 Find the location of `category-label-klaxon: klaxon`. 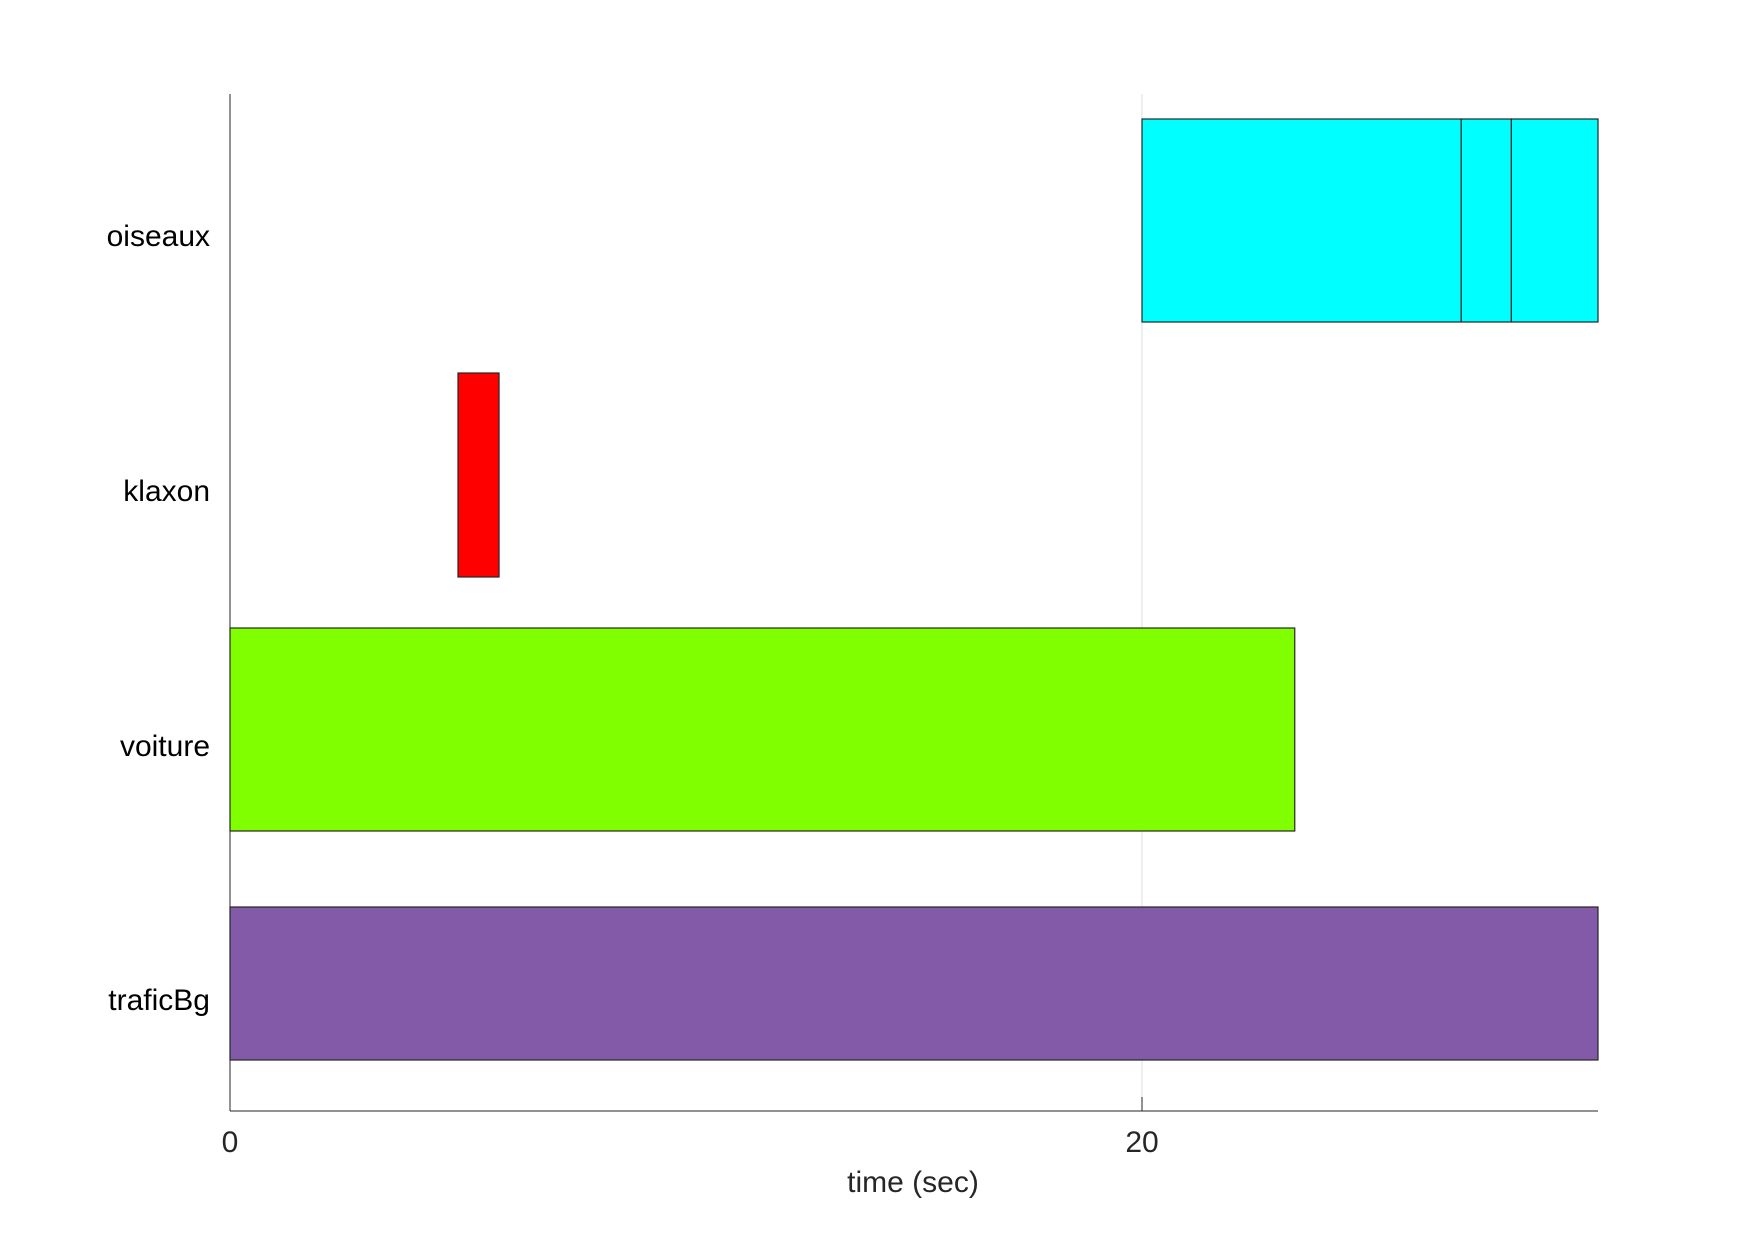

category-label-klaxon: klaxon is located at coordinates (166, 491).